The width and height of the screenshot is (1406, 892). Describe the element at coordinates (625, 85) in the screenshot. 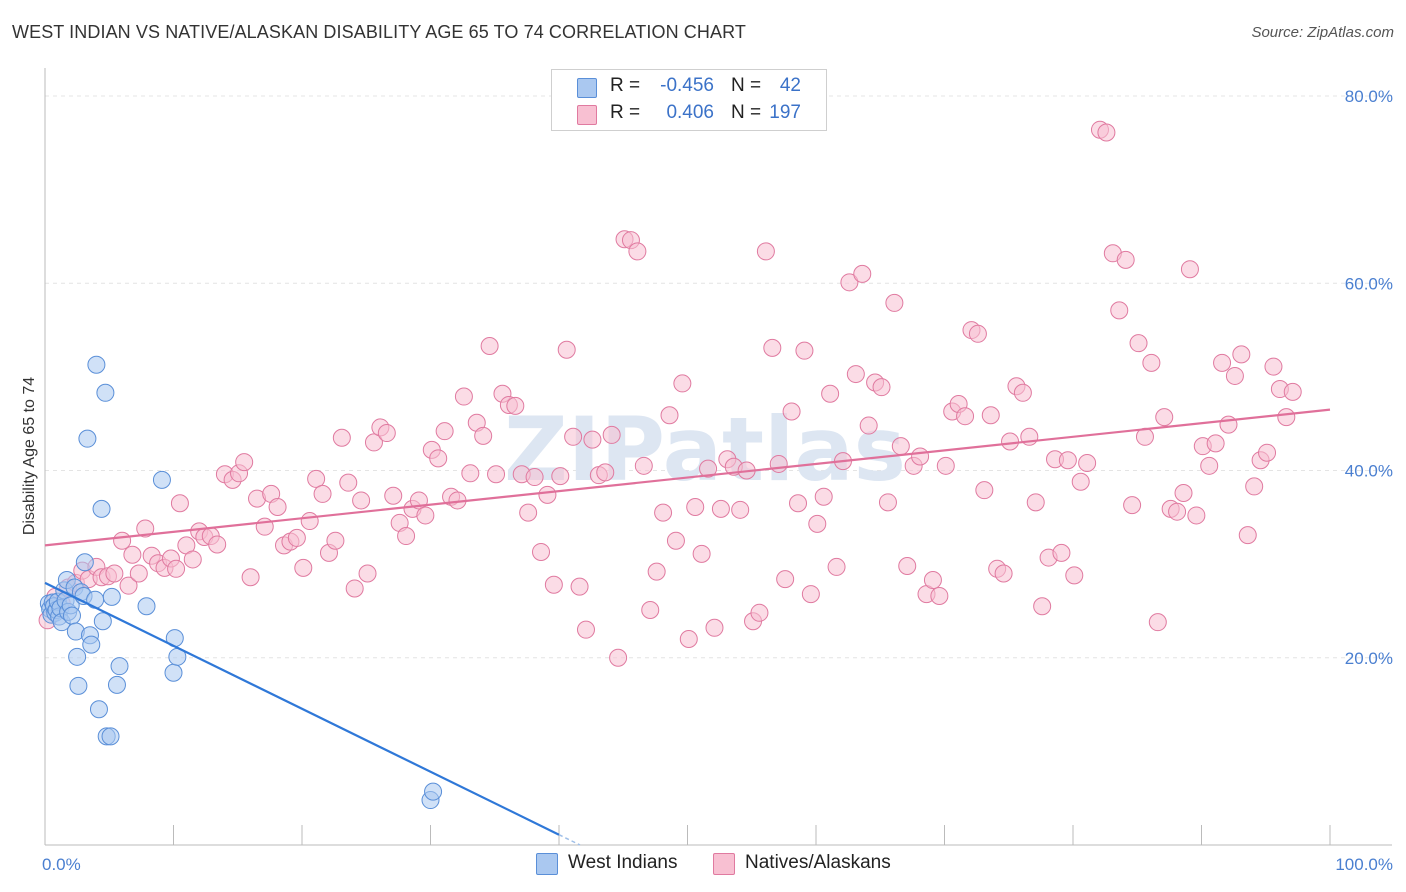

I see `r-label: R =` at that location.